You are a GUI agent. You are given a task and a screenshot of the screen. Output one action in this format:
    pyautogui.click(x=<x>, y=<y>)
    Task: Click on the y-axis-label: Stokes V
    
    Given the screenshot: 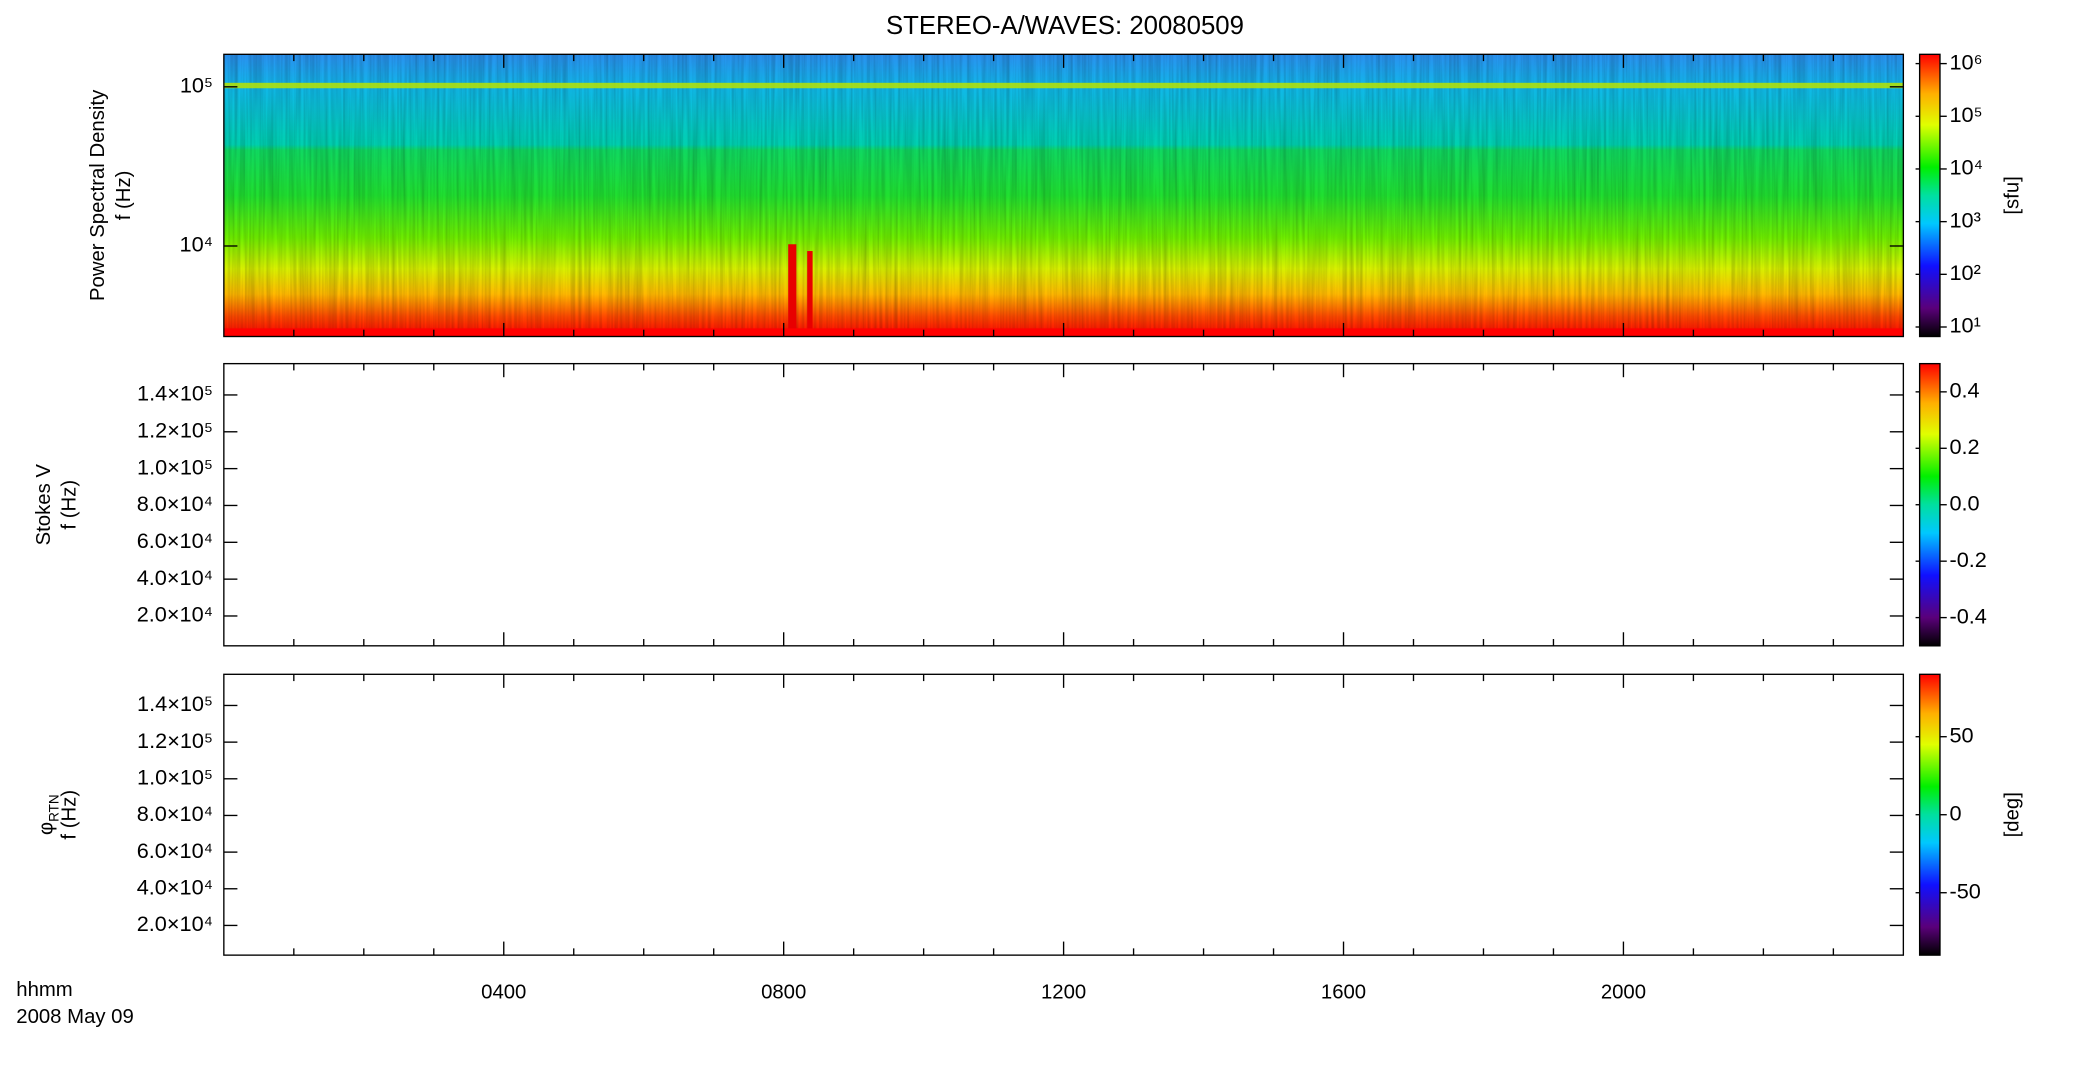 What is the action you would take?
    pyautogui.click(x=44, y=505)
    